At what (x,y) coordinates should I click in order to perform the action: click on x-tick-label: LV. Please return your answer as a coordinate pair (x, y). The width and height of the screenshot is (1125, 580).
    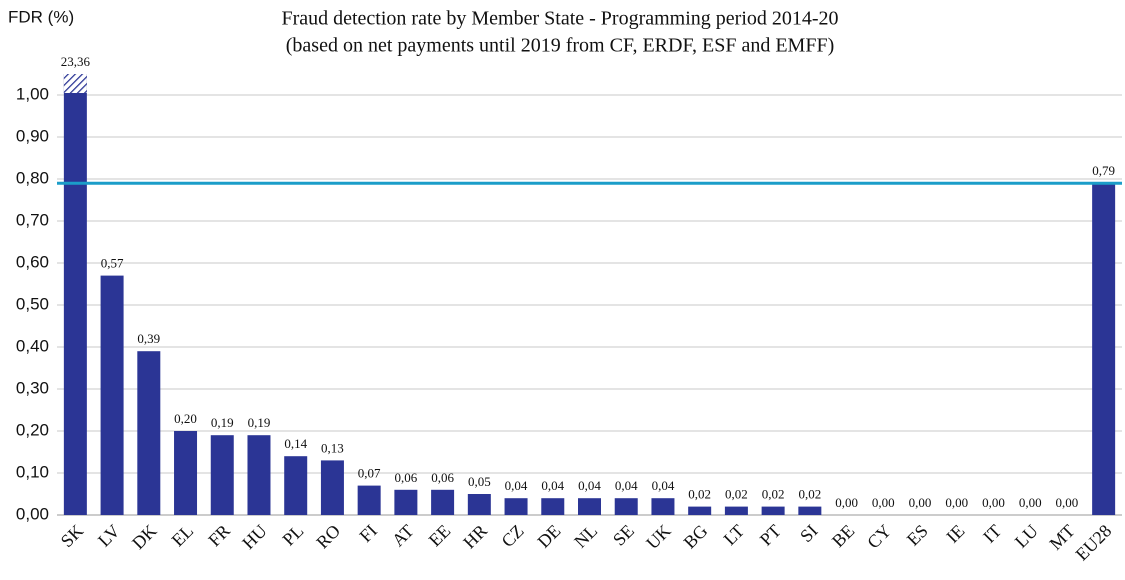
    Looking at the image, I should click on (109, 536).